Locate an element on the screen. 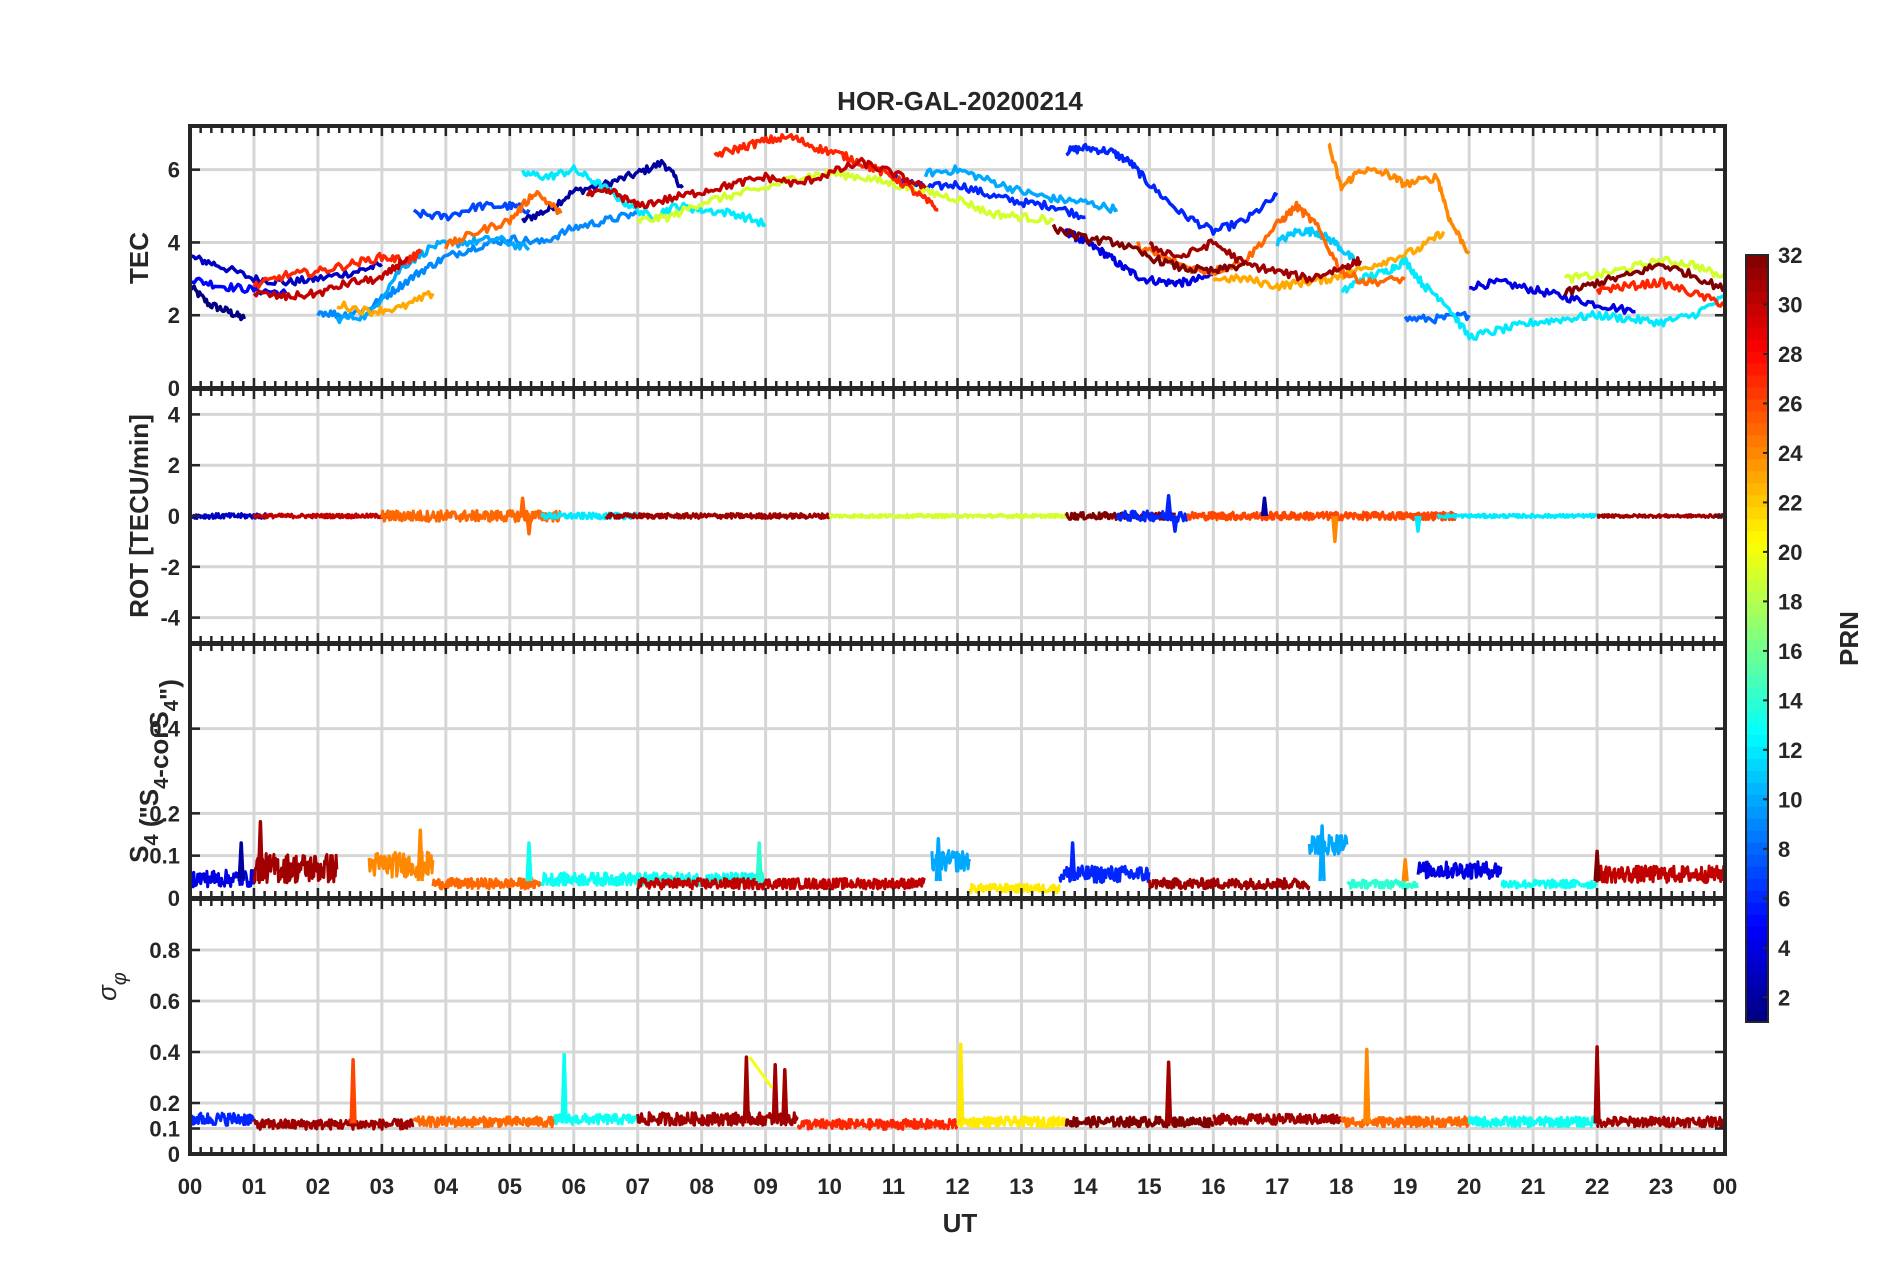  series-group-sigma_phi is located at coordinates (957, 1086).